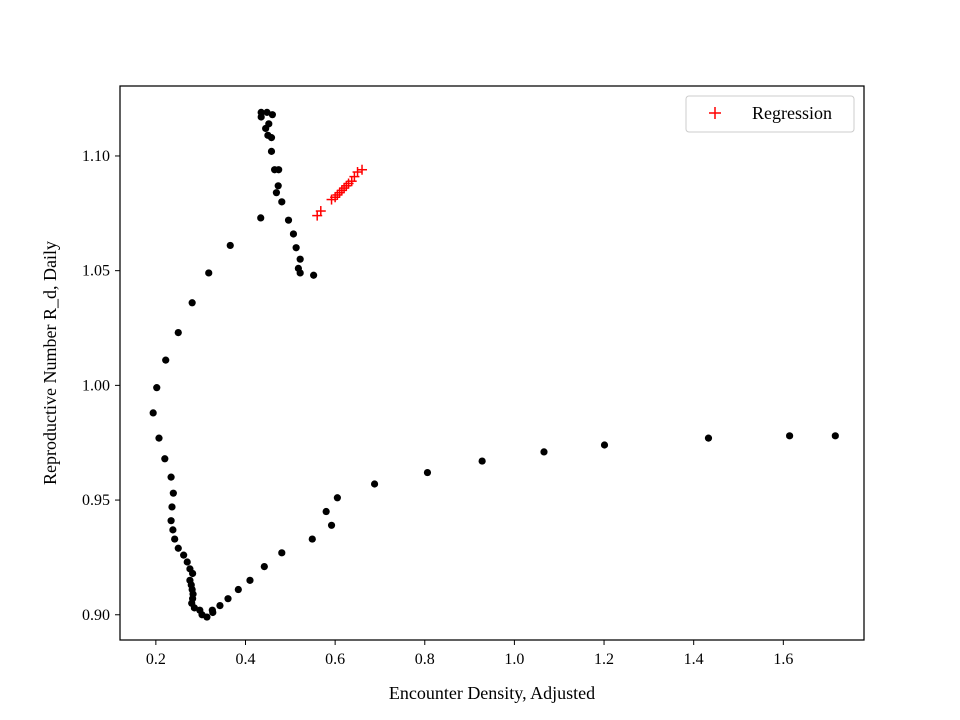 The image size is (960, 720). Describe the element at coordinates (335, 659) in the screenshot. I see `x-tick-label: 0.6` at that location.